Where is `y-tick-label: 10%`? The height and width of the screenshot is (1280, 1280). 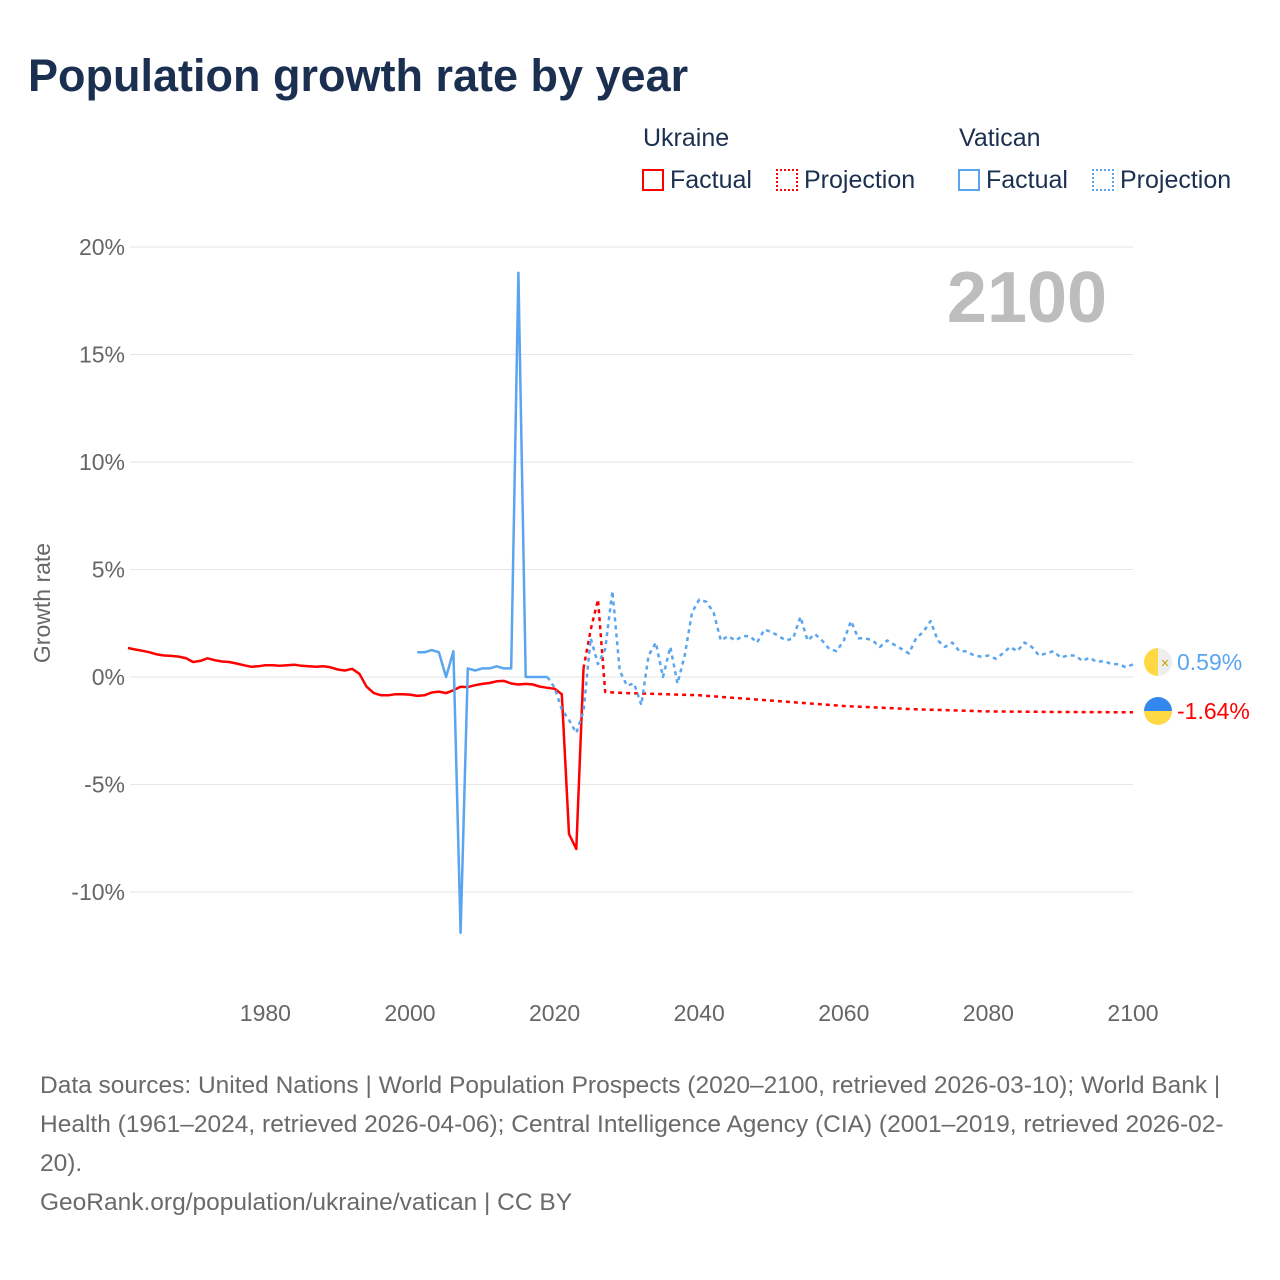
y-tick-label: 10% is located at coordinates (102, 462).